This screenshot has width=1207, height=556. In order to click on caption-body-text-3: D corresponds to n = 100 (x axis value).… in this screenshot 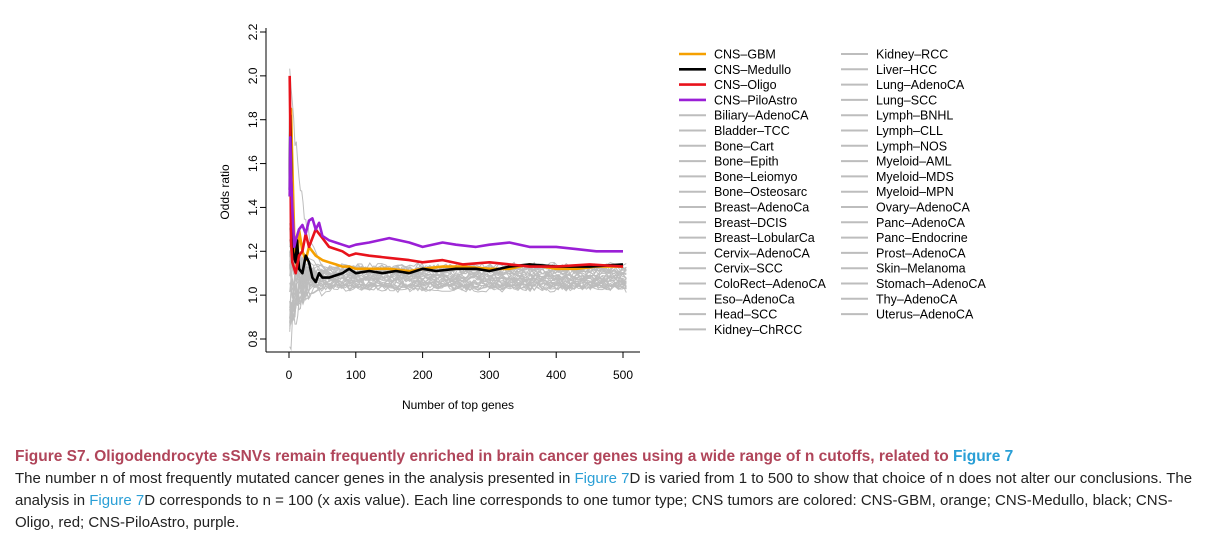, I will do `click(594, 511)`.